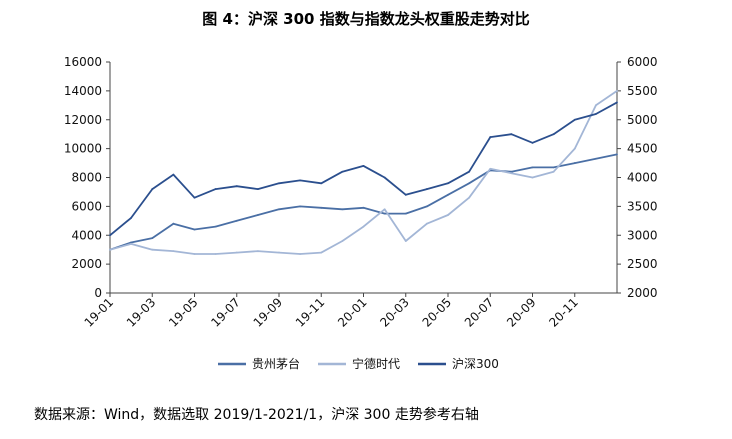  What do you see at coordinates (394, 312) in the screenshot?
I see `x-tick-label: 20-03` at bounding box center [394, 312].